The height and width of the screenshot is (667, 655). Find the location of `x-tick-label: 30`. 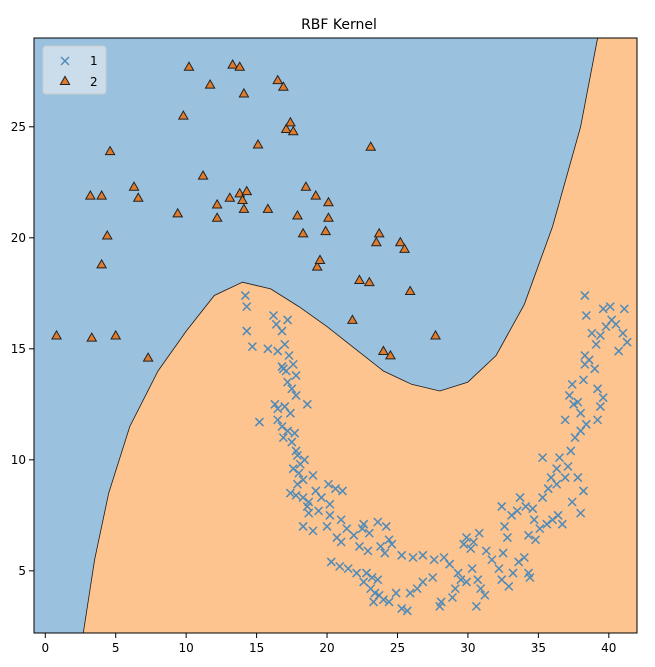

x-tick-label: 30 is located at coordinates (467, 648).